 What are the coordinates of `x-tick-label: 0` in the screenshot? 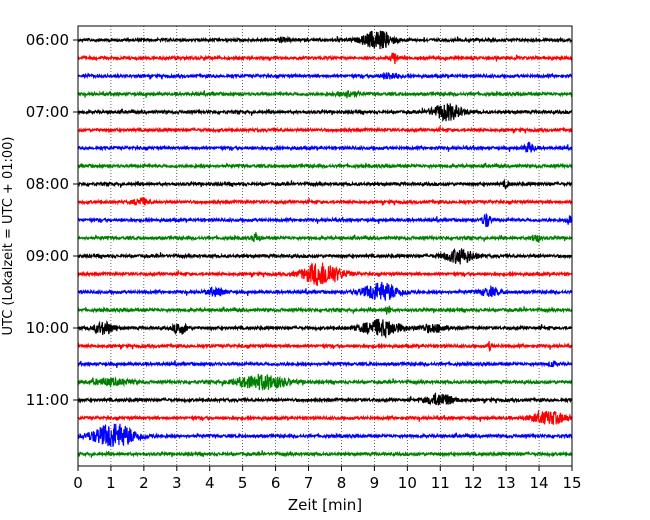 It's located at (78, 483).